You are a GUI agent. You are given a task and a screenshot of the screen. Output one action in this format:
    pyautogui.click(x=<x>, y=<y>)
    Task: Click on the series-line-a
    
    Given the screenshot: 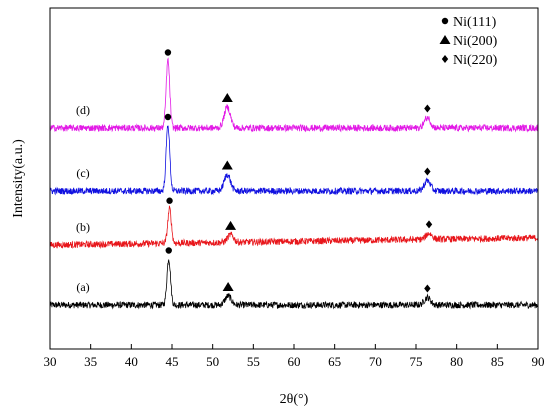 What is the action you would take?
    pyautogui.click(x=294, y=284)
    